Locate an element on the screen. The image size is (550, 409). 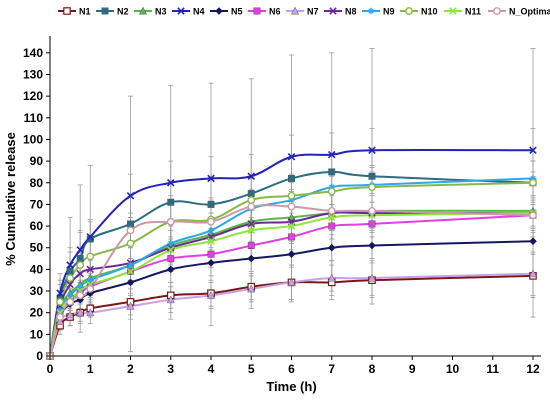
legend-label-n7: N7 is located at coordinates (313, 12).